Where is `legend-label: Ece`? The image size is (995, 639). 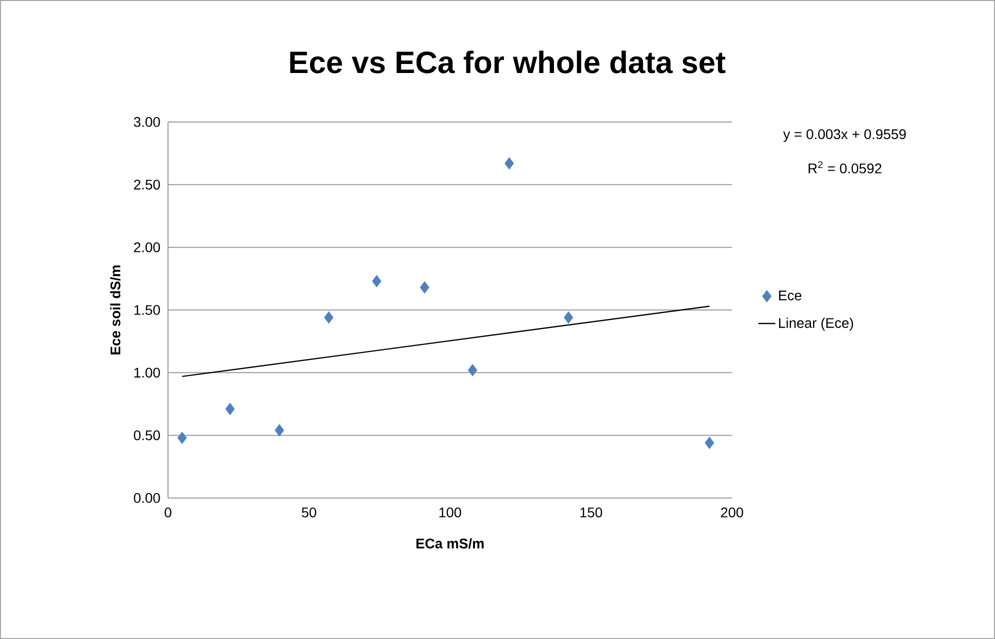
legend-label: Ece is located at coordinates (790, 295).